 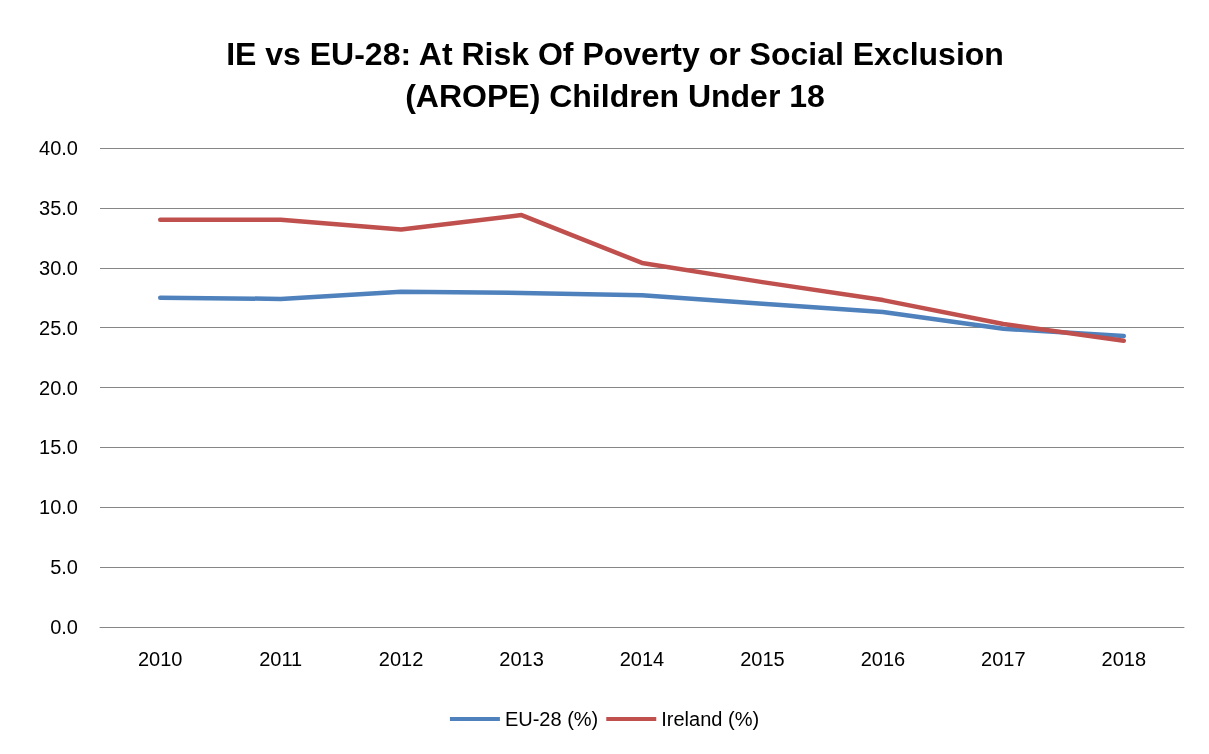 I want to click on y-tick-label: 15.0, so click(x=58, y=447).